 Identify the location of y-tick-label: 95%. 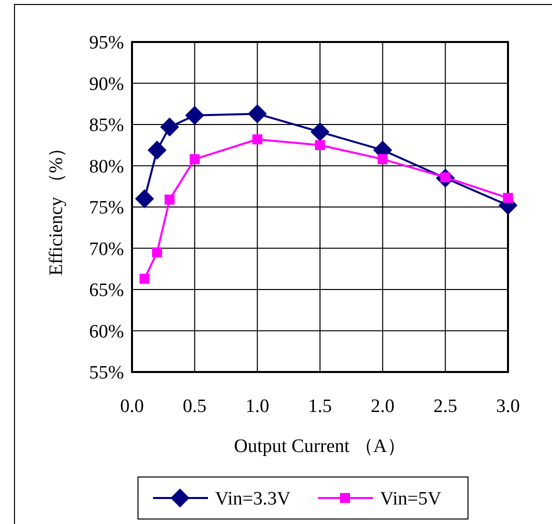
(106, 43).